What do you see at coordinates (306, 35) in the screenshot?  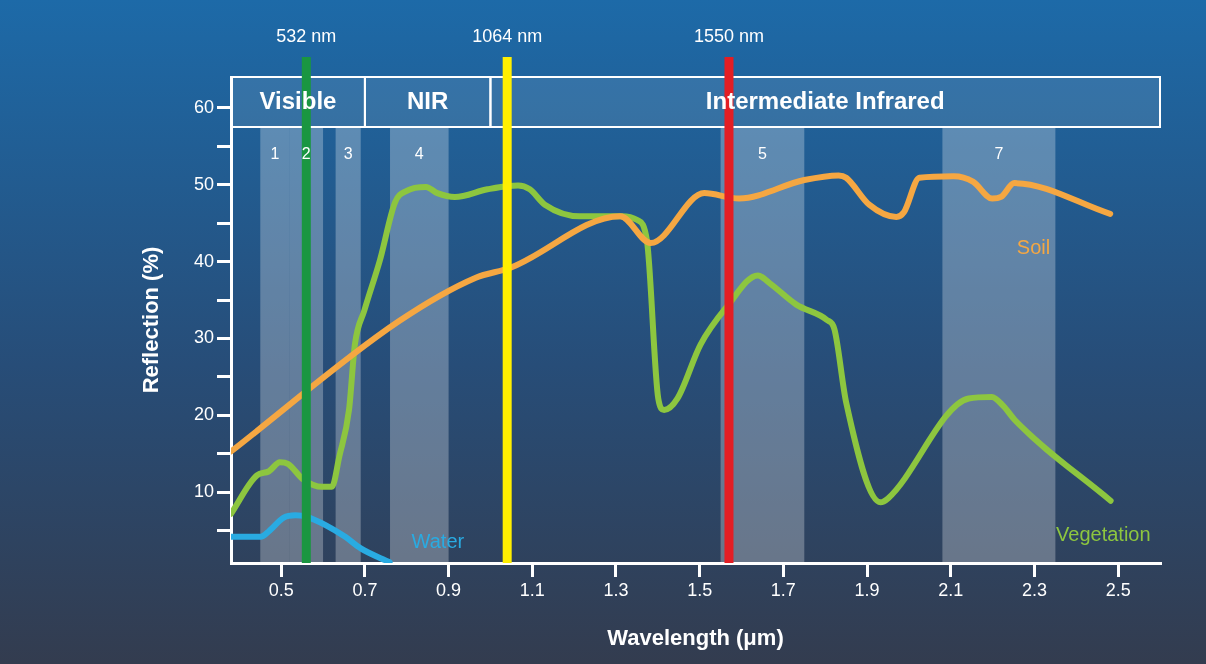 I see `ref-line-label: 532 nm` at bounding box center [306, 35].